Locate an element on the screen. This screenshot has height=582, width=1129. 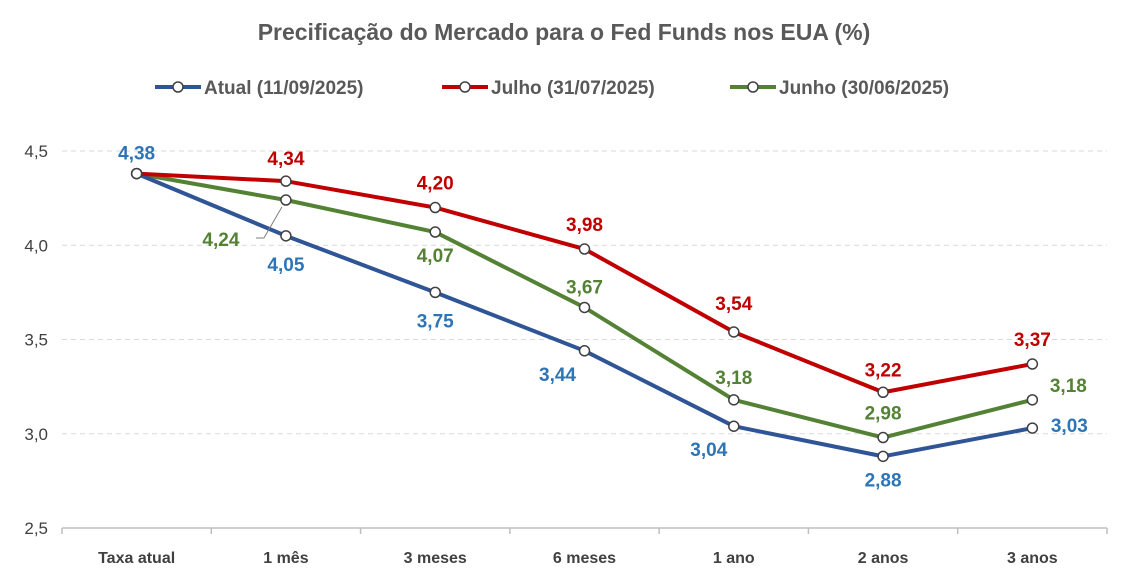
data-label: 3,44 is located at coordinates (557, 375).